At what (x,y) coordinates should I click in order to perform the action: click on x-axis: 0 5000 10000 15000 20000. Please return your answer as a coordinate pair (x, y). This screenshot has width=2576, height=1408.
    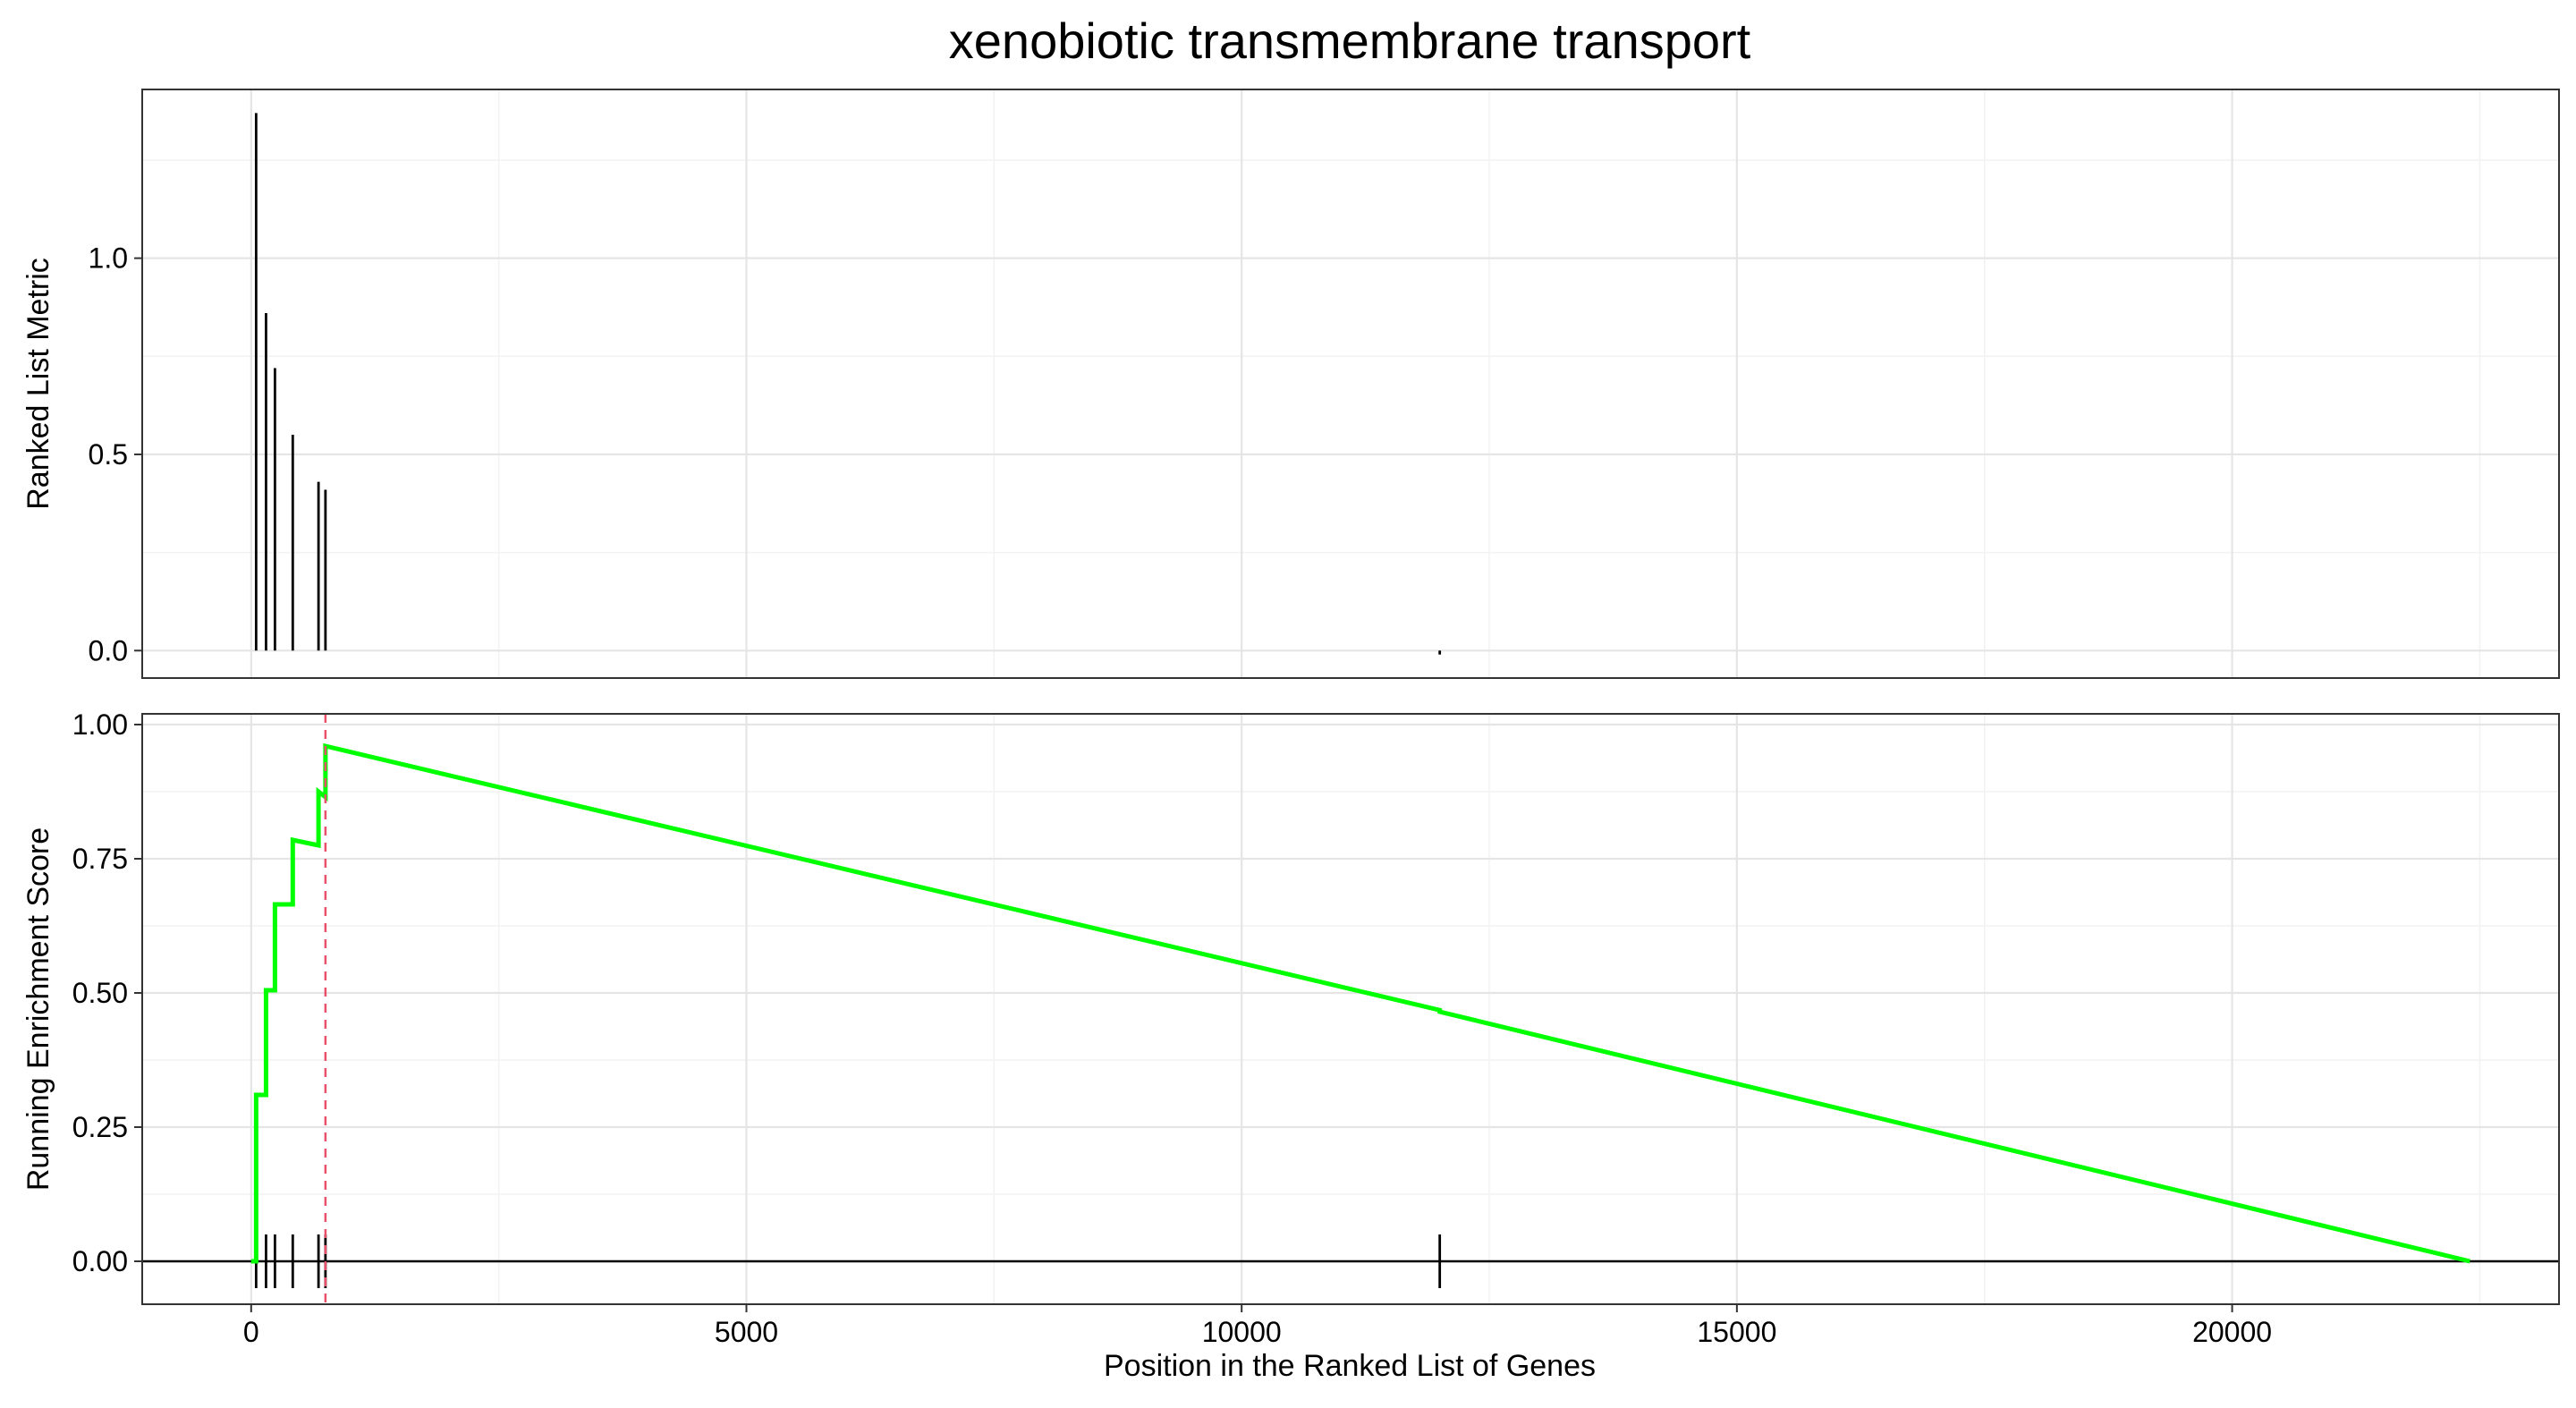
    Looking at the image, I should click on (1257, 1326).